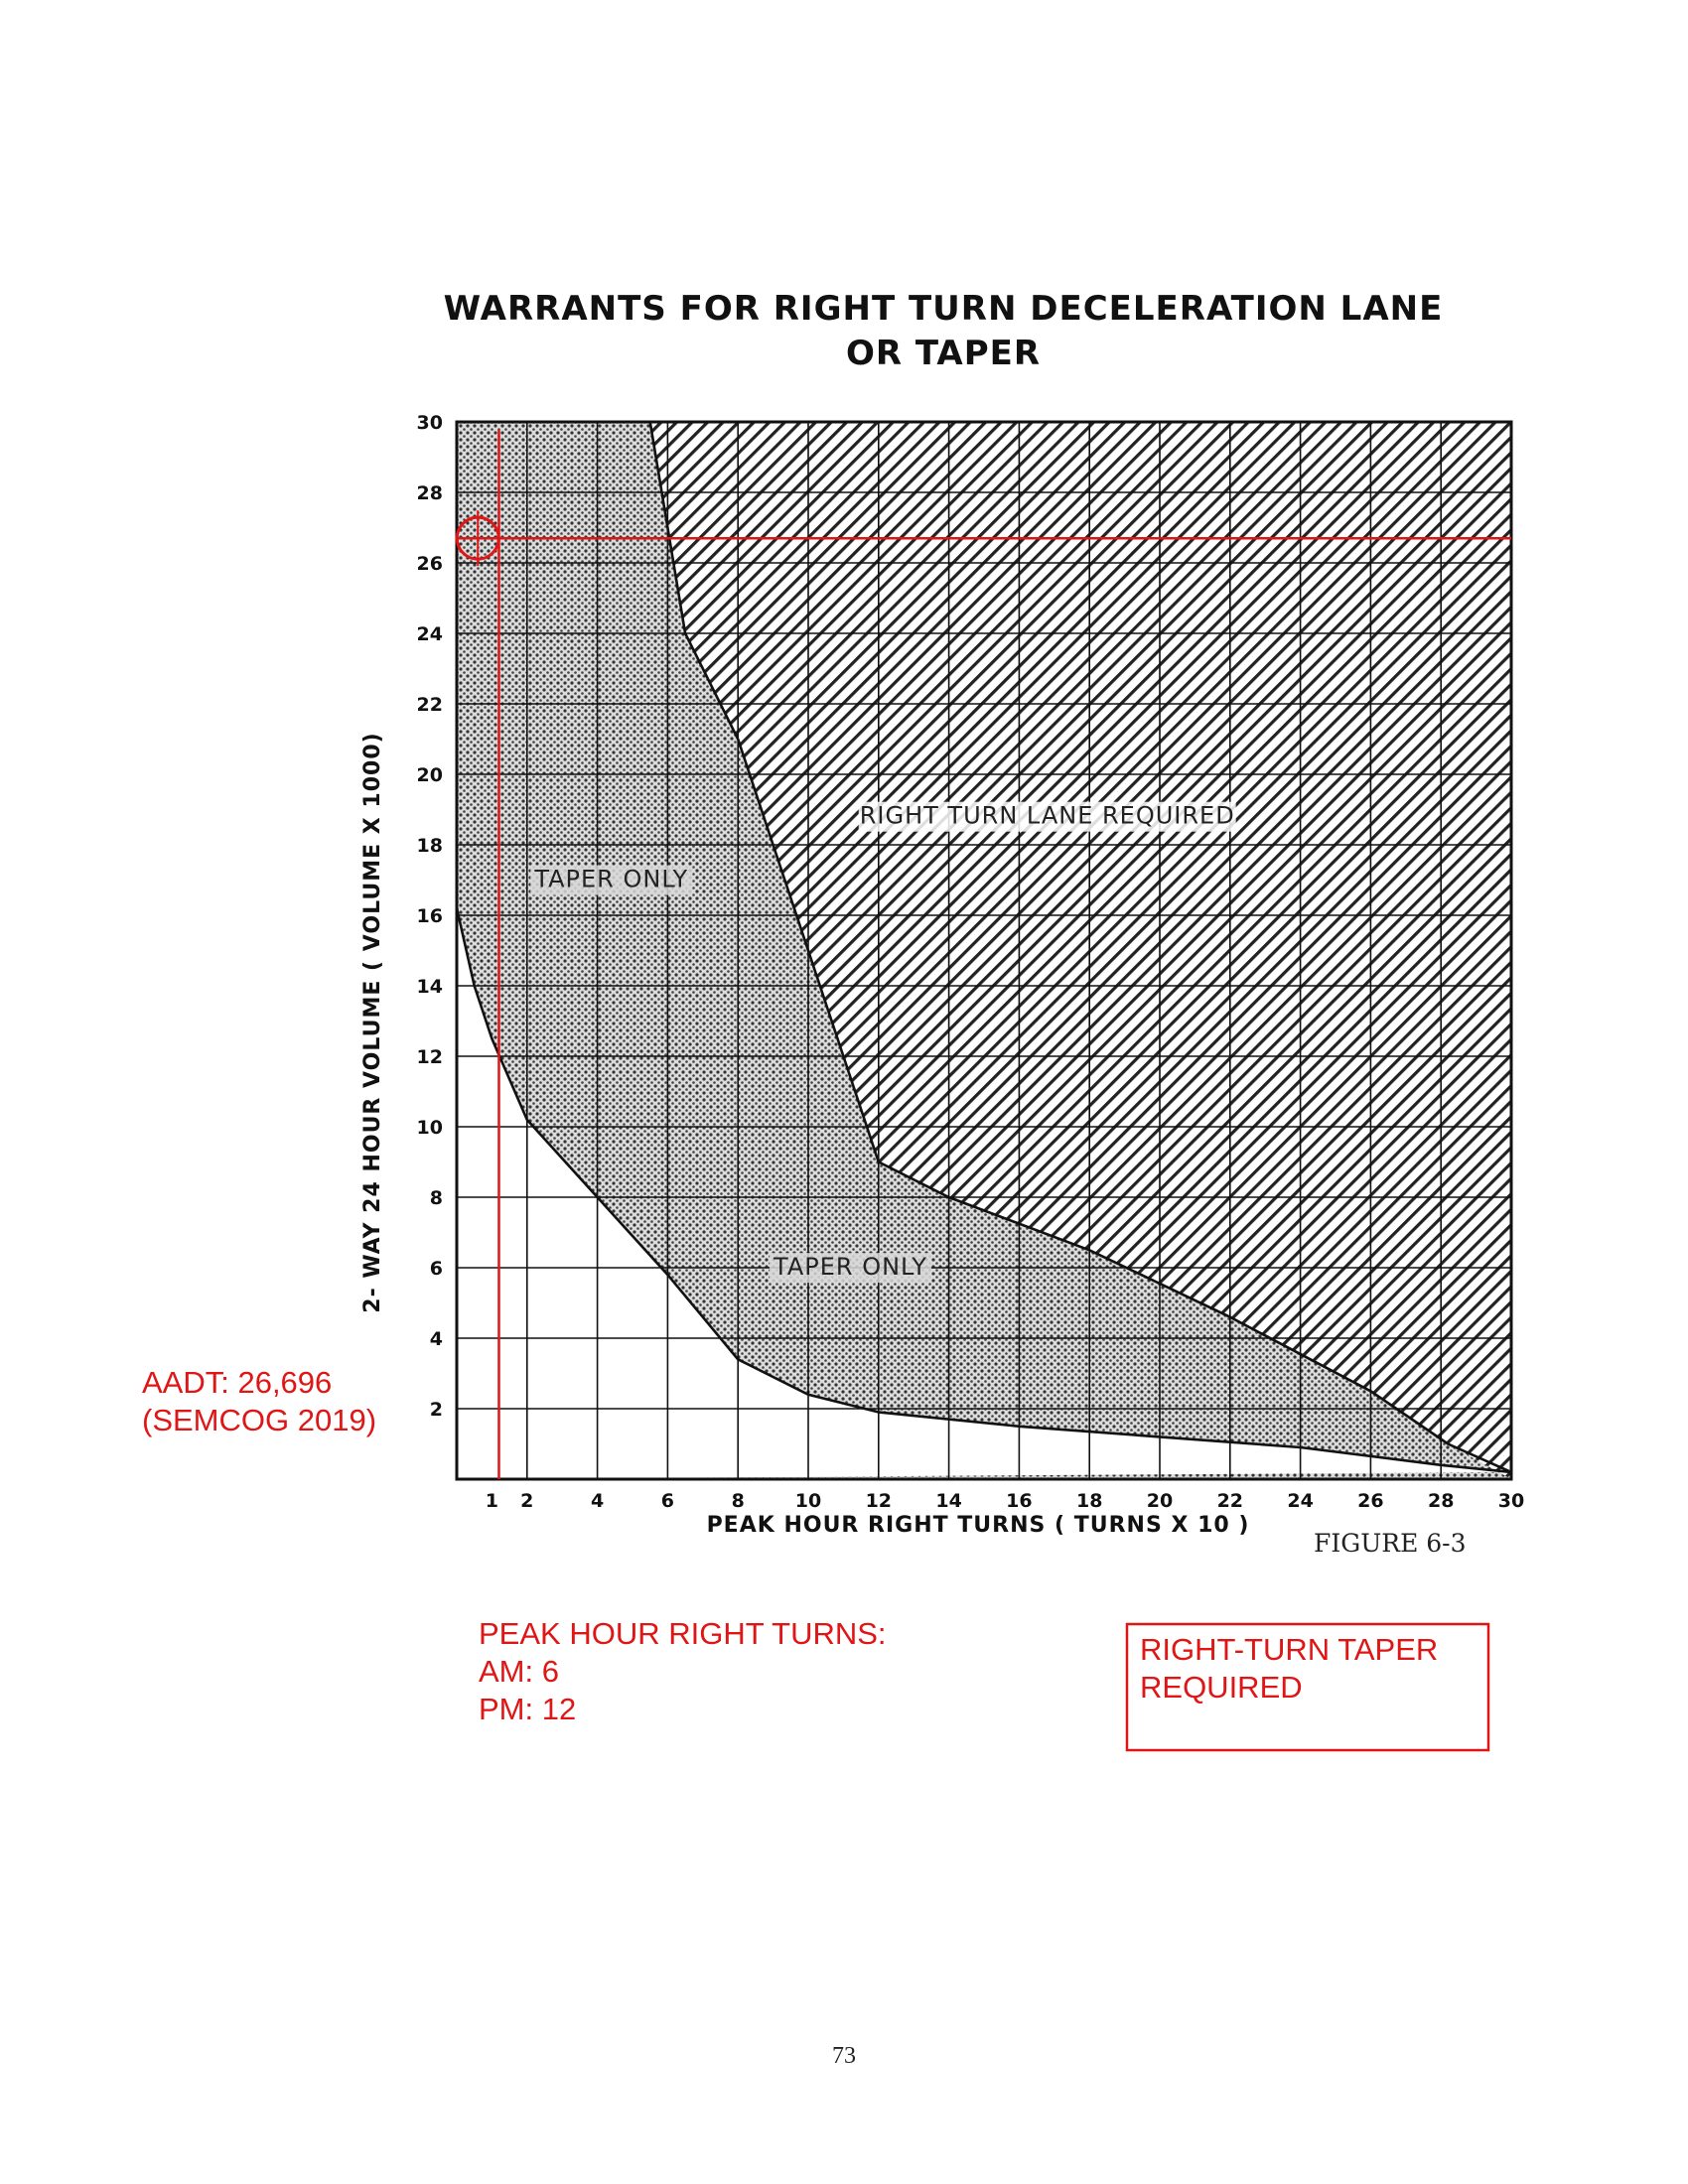  What do you see at coordinates (430, 705) in the screenshot?
I see `y-tick-label: 22` at bounding box center [430, 705].